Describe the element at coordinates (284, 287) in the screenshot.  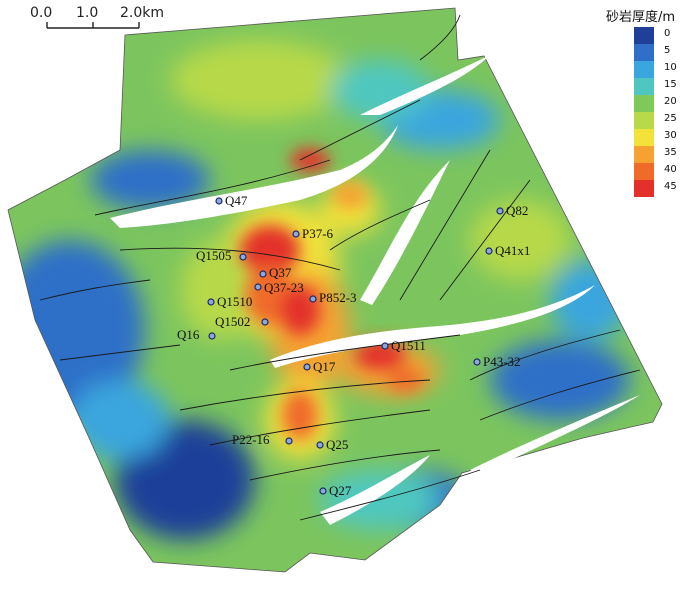
I see `well-label: Q37-23` at that location.